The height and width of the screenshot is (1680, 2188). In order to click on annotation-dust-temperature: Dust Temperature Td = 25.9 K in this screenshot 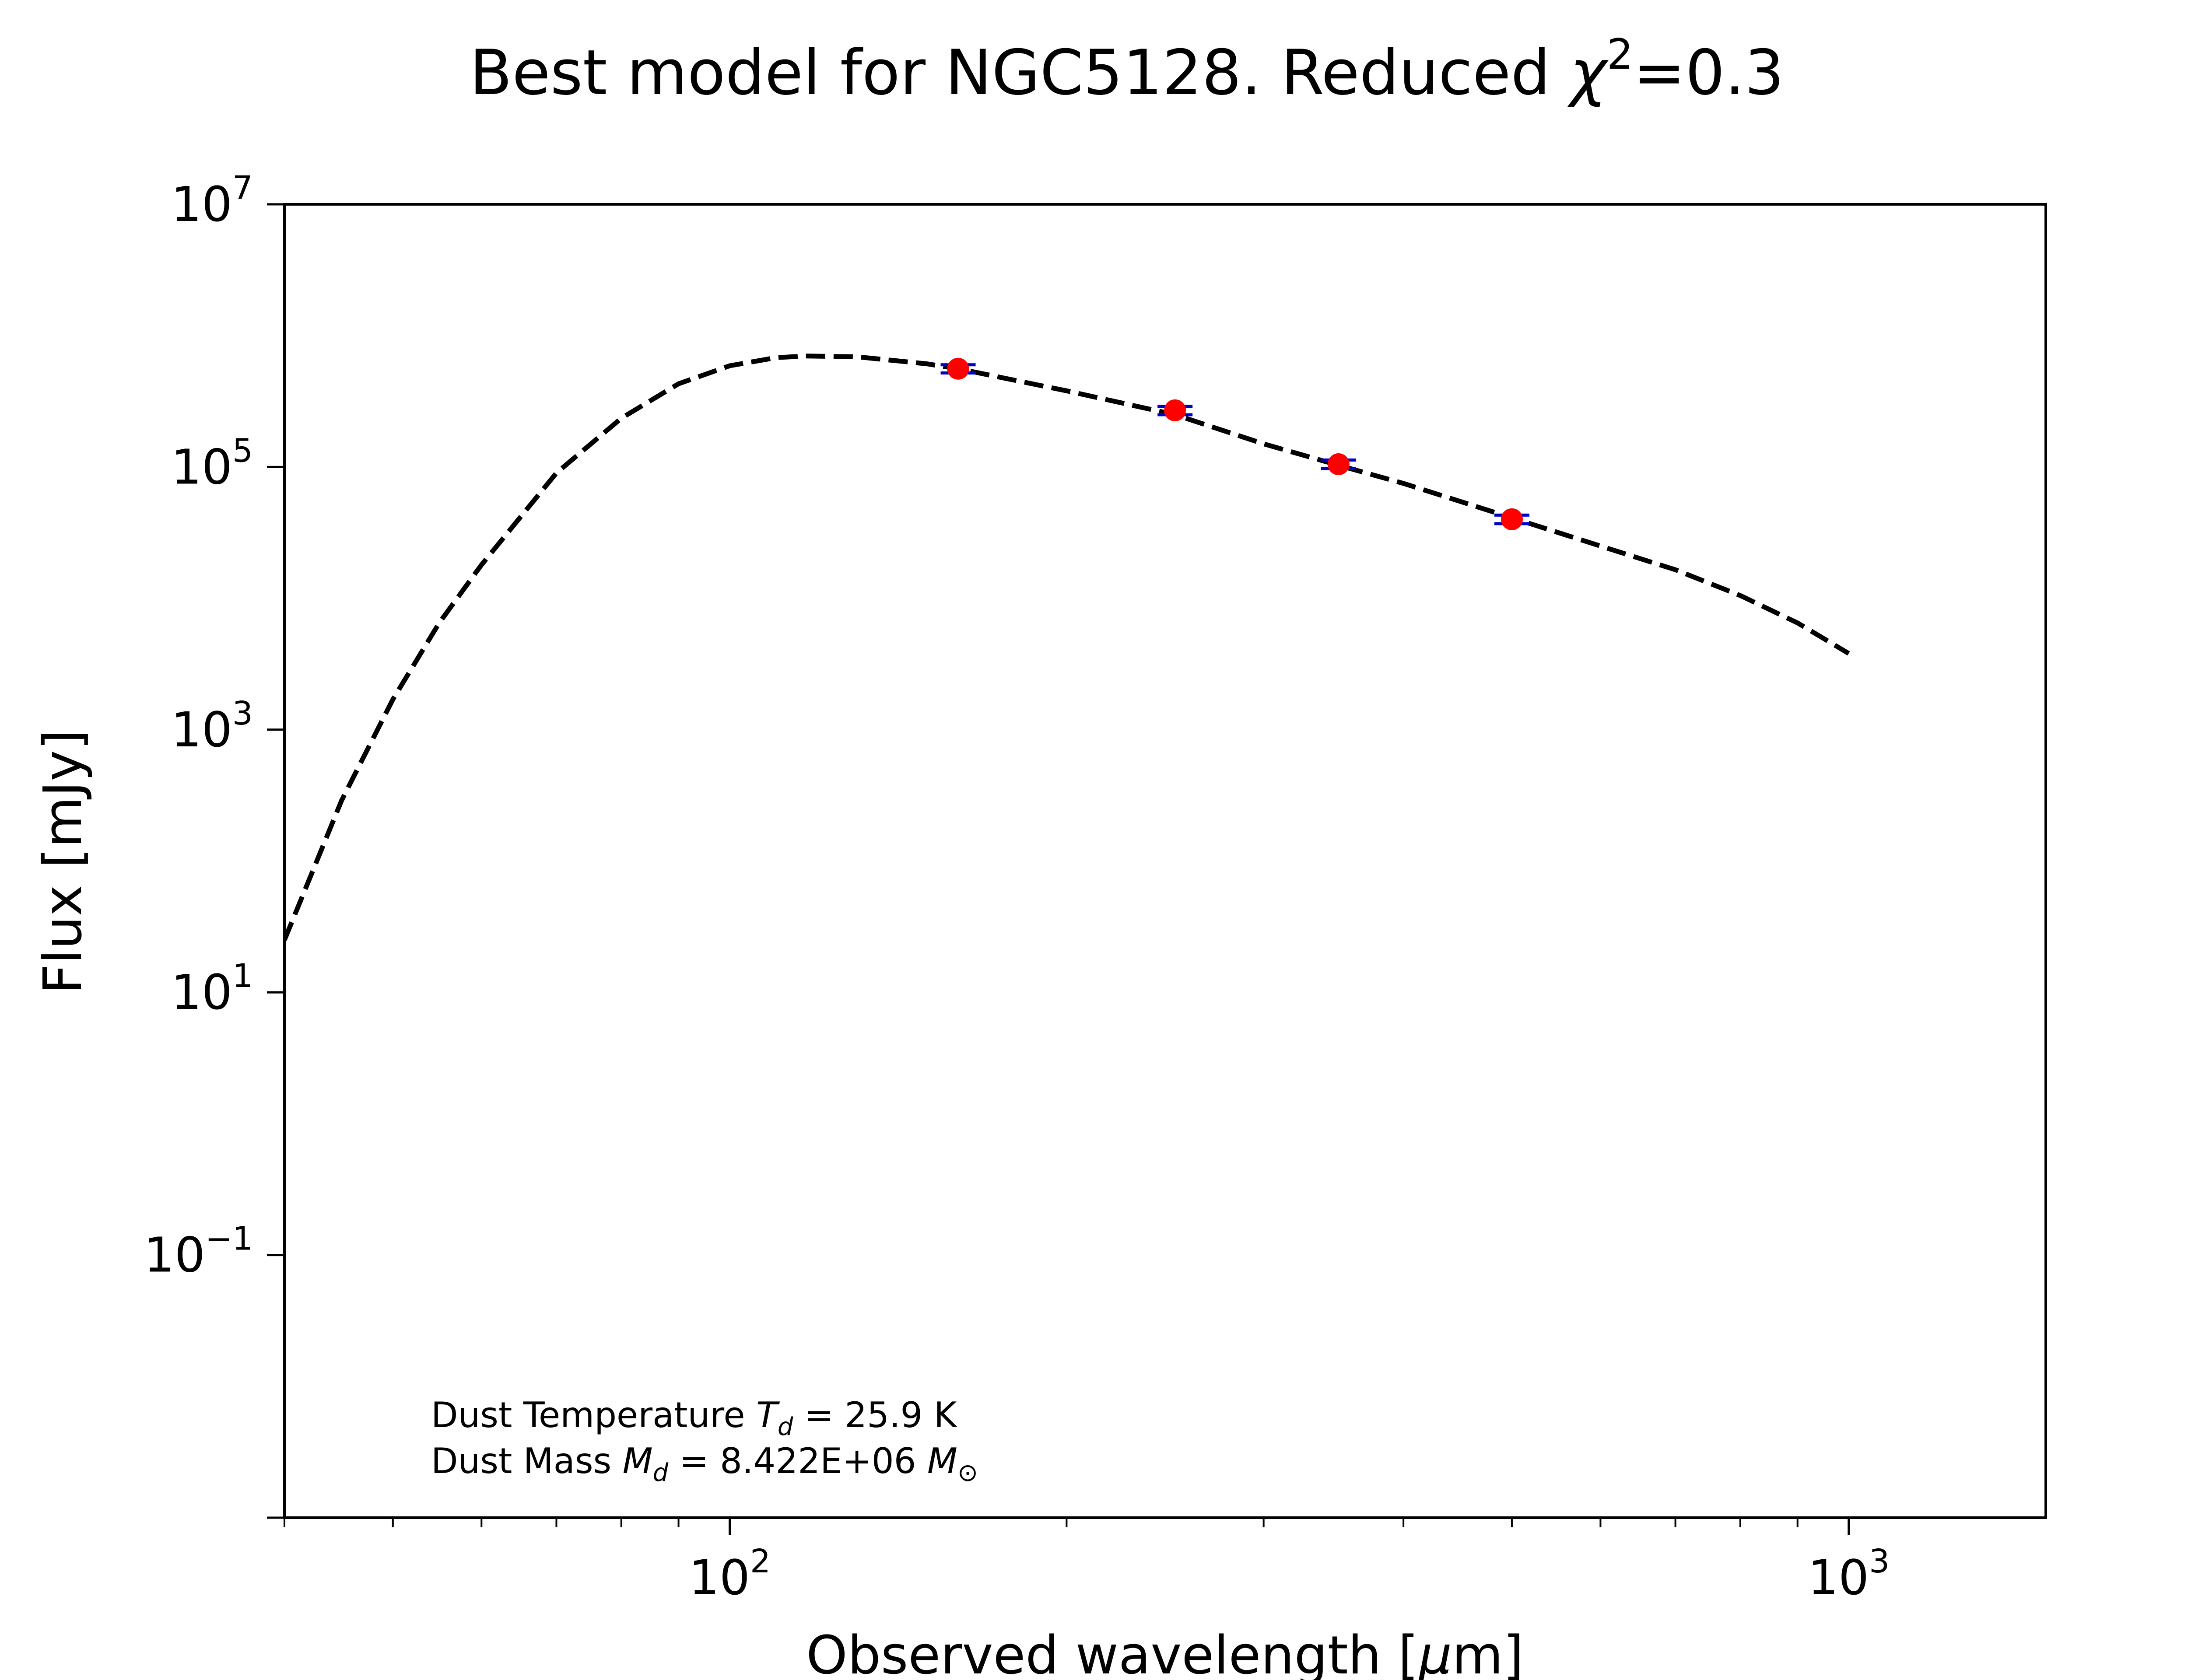, I will do `click(694, 1418)`.